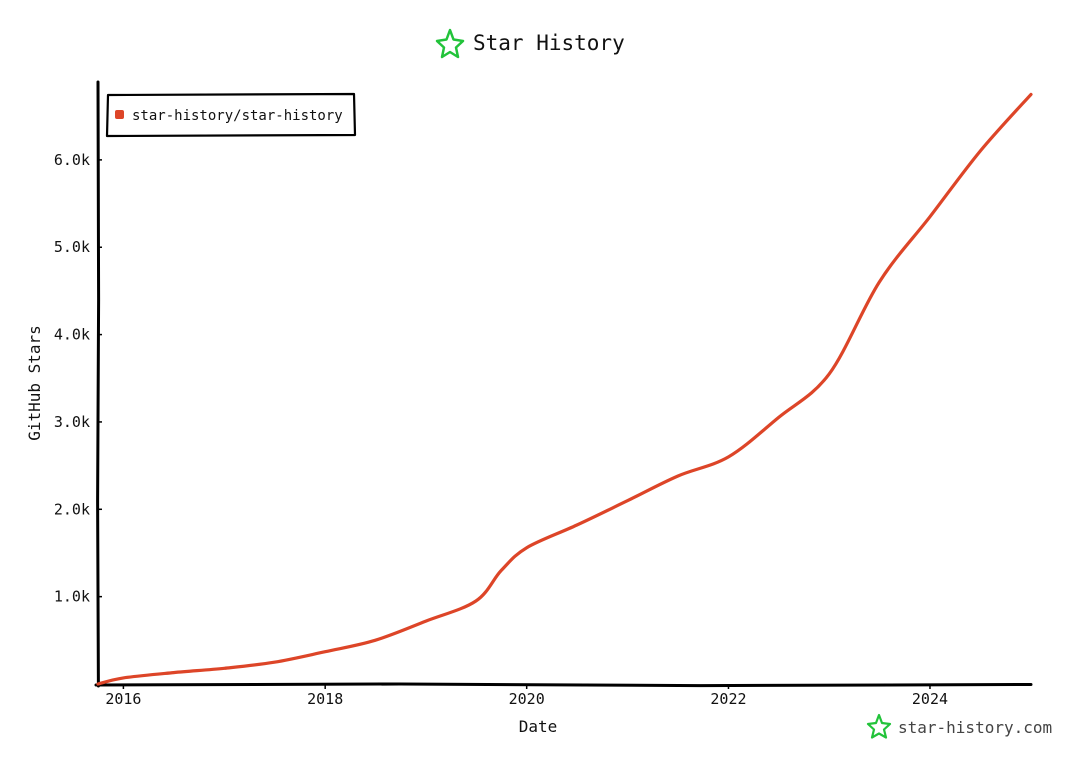 The image size is (1080, 775). What do you see at coordinates (78, 378) in the screenshot?
I see `y-ticks: 1.0k 2.0k 3.0k 4.0k 5.0k 6.0k` at bounding box center [78, 378].